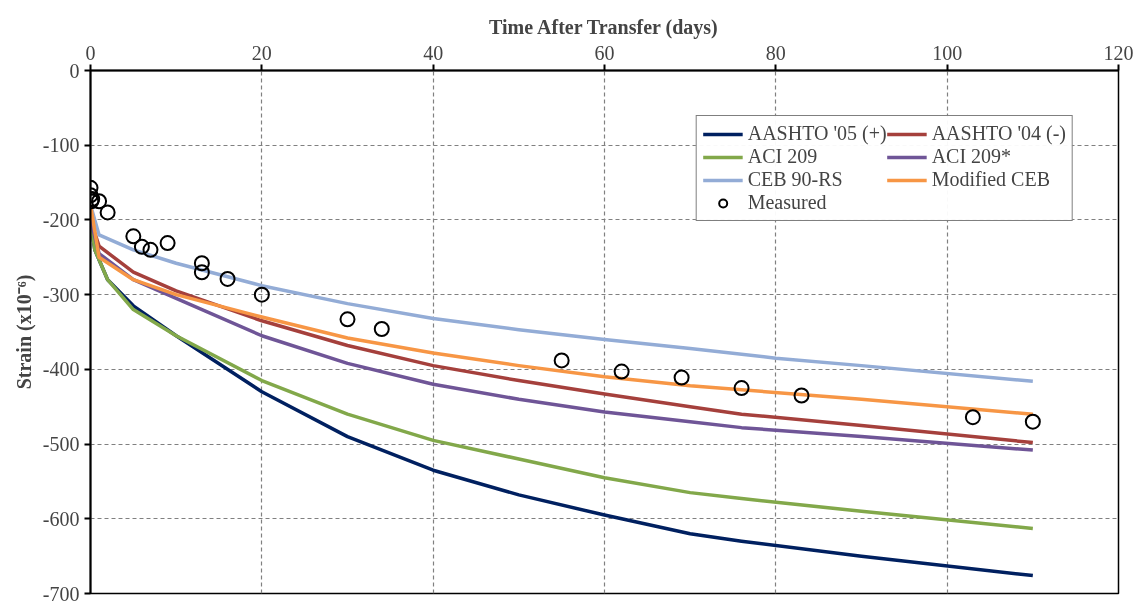  I want to click on y-tick-label: -100, so click(61, 145).